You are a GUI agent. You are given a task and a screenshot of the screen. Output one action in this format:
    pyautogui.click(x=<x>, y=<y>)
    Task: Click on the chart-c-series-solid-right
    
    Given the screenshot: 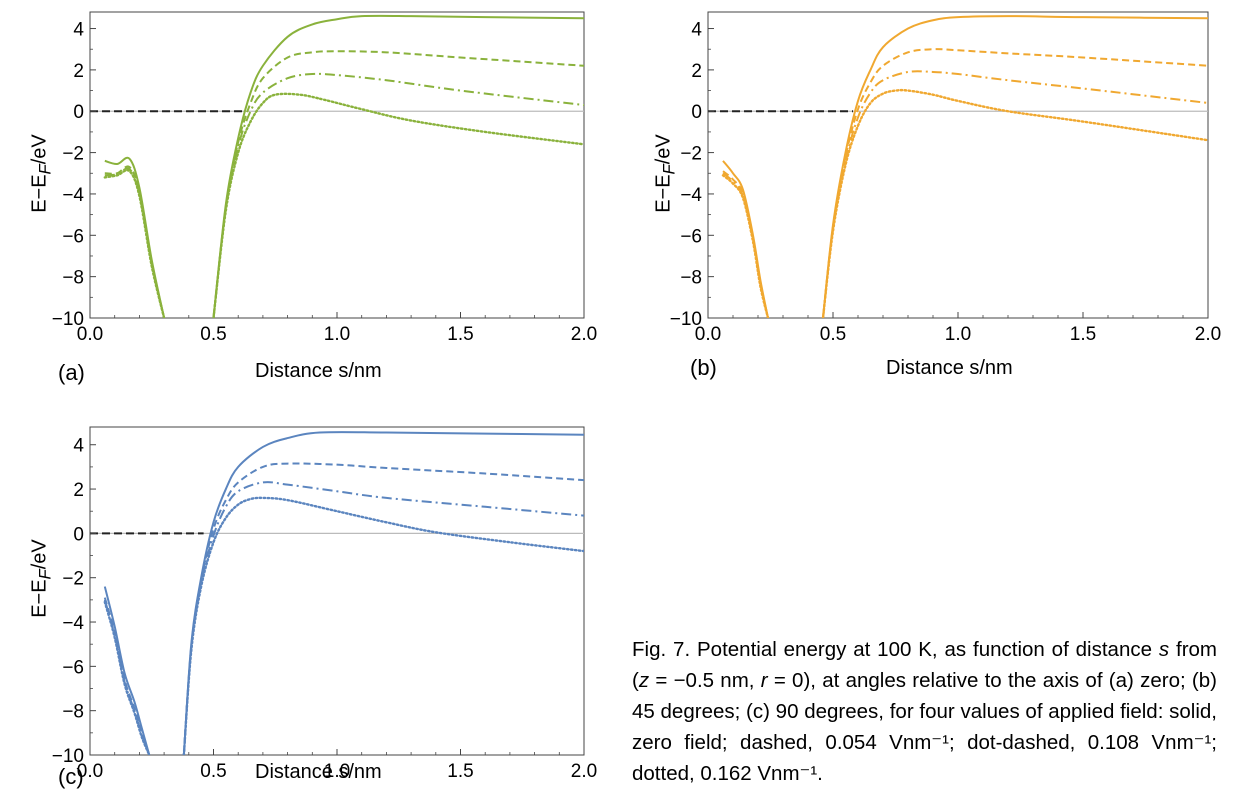 What is the action you would take?
    pyautogui.click(x=383, y=593)
    